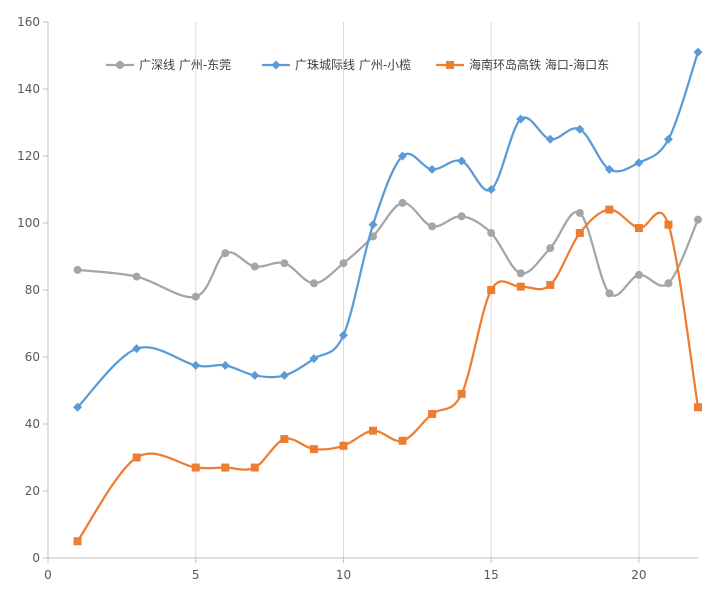  What do you see at coordinates (32, 357) in the screenshot?
I see `y-tick-label: 60` at bounding box center [32, 357].